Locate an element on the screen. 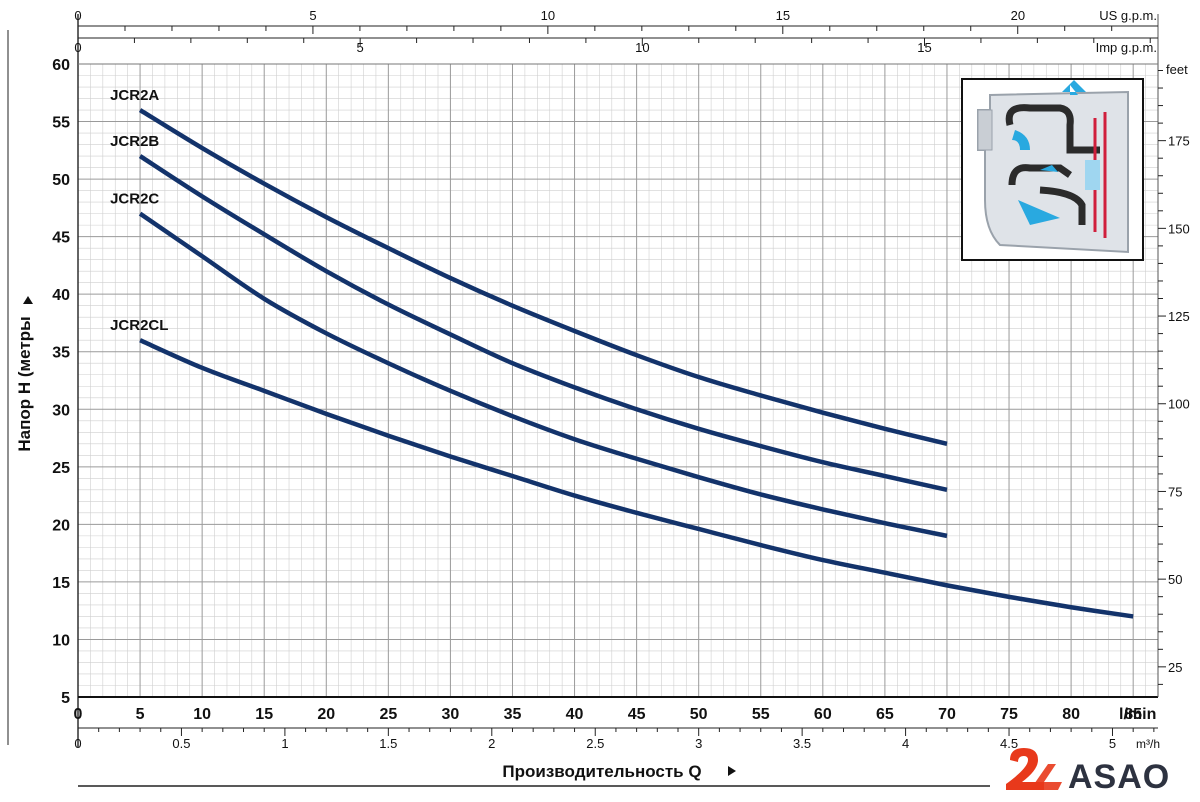 This screenshot has width=1200, height=802. y-tick-label: 25 is located at coordinates (61, 468).